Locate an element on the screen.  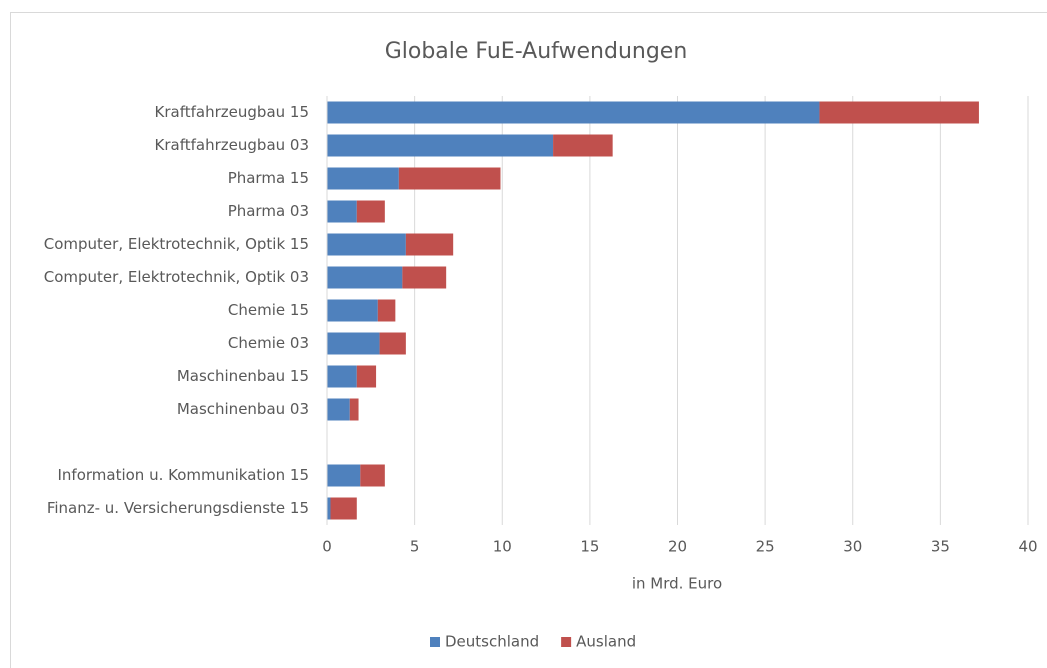
x-tick-label: 40 is located at coordinates (1027, 547).